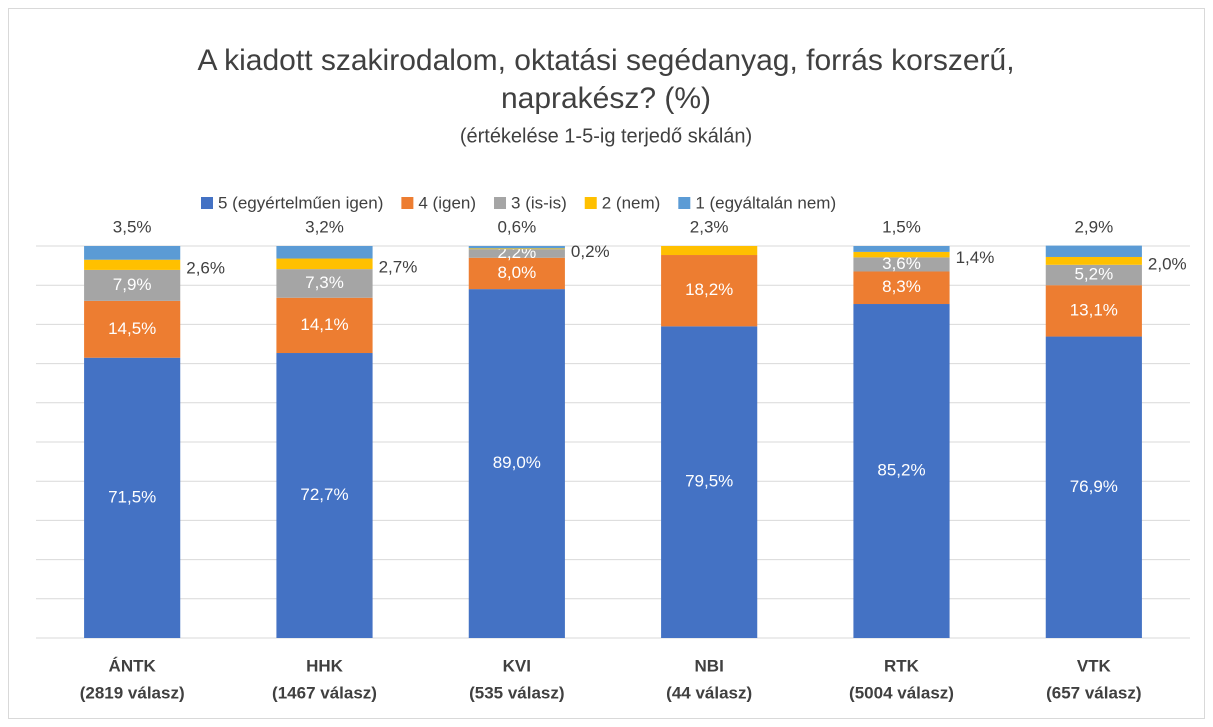 This screenshot has width=1213, height=727. I want to click on data-label: 0,6%, so click(516, 226).